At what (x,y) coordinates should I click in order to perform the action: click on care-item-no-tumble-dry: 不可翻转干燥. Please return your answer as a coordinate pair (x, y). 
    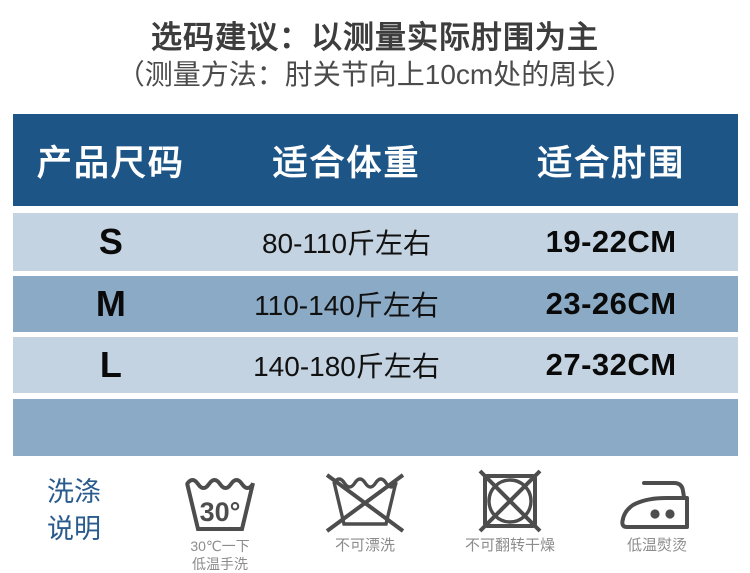
    Looking at the image, I should click on (510, 511).